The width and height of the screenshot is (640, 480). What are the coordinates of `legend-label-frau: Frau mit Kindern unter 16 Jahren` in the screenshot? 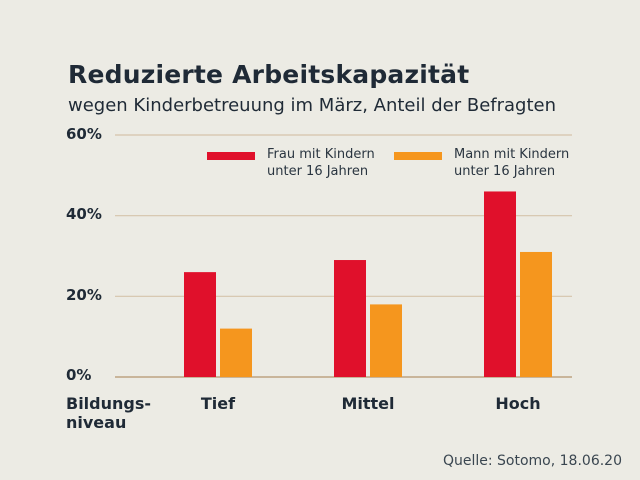 It's located at (321, 163).